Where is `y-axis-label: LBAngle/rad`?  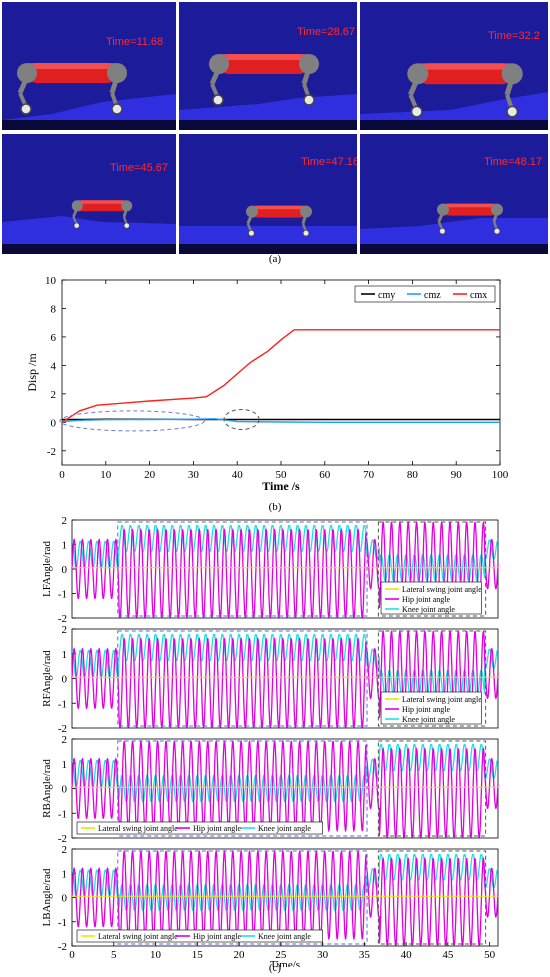 y-axis-label: LBAngle/rad is located at coordinates (47, 897).